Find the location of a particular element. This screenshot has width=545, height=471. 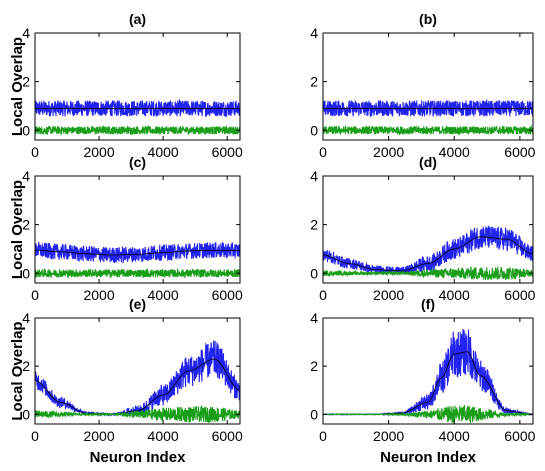

panel-label: (b) is located at coordinates (428, 19).